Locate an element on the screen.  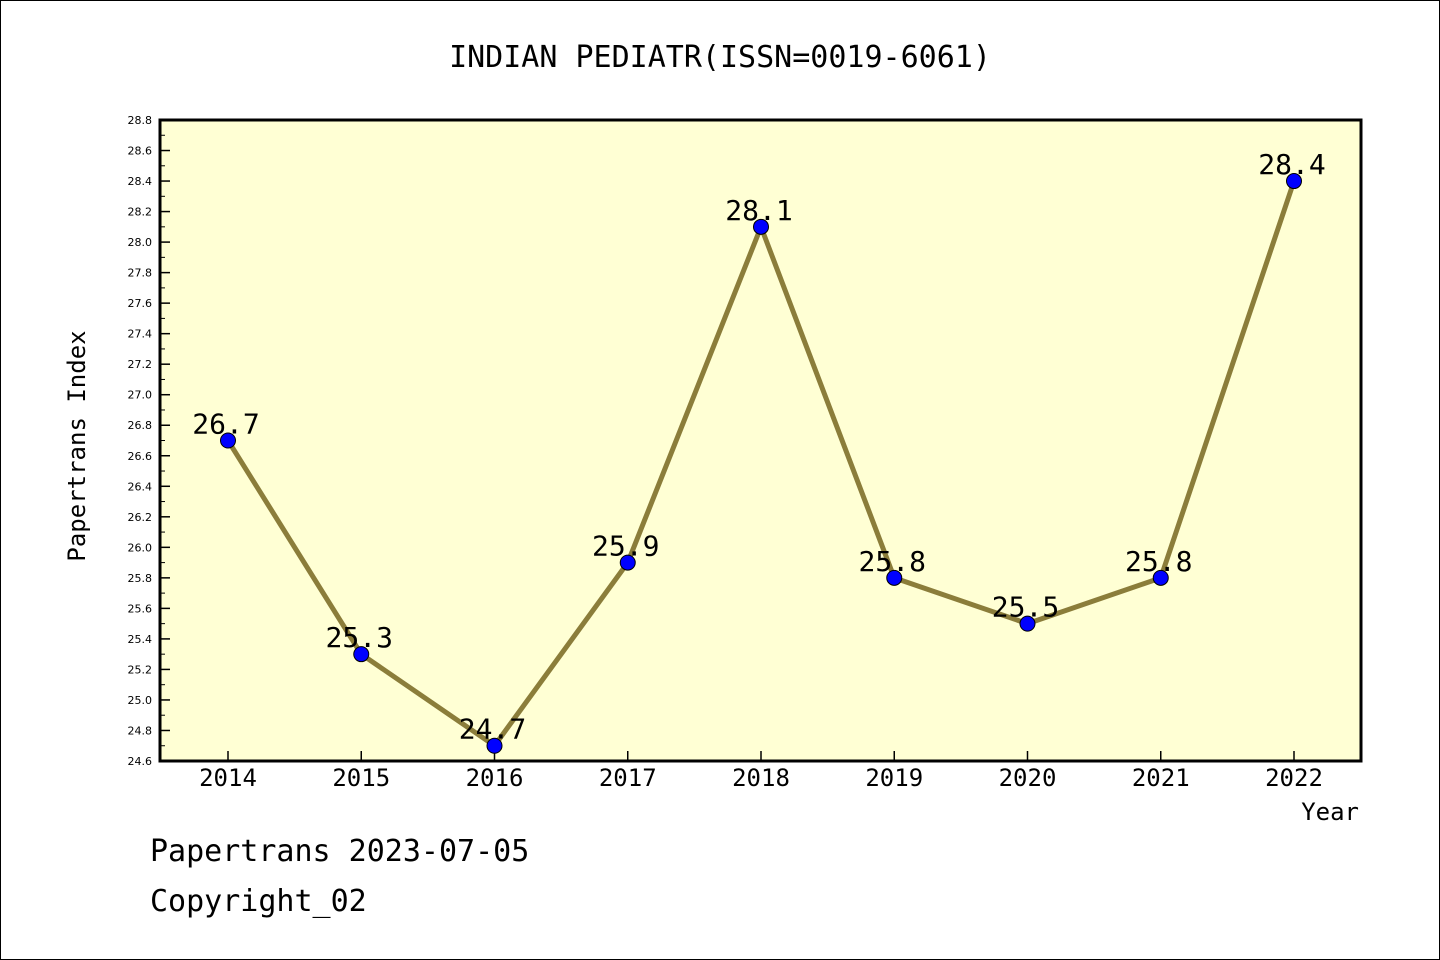
y-tick-label: 25.4 is located at coordinates (140, 639).